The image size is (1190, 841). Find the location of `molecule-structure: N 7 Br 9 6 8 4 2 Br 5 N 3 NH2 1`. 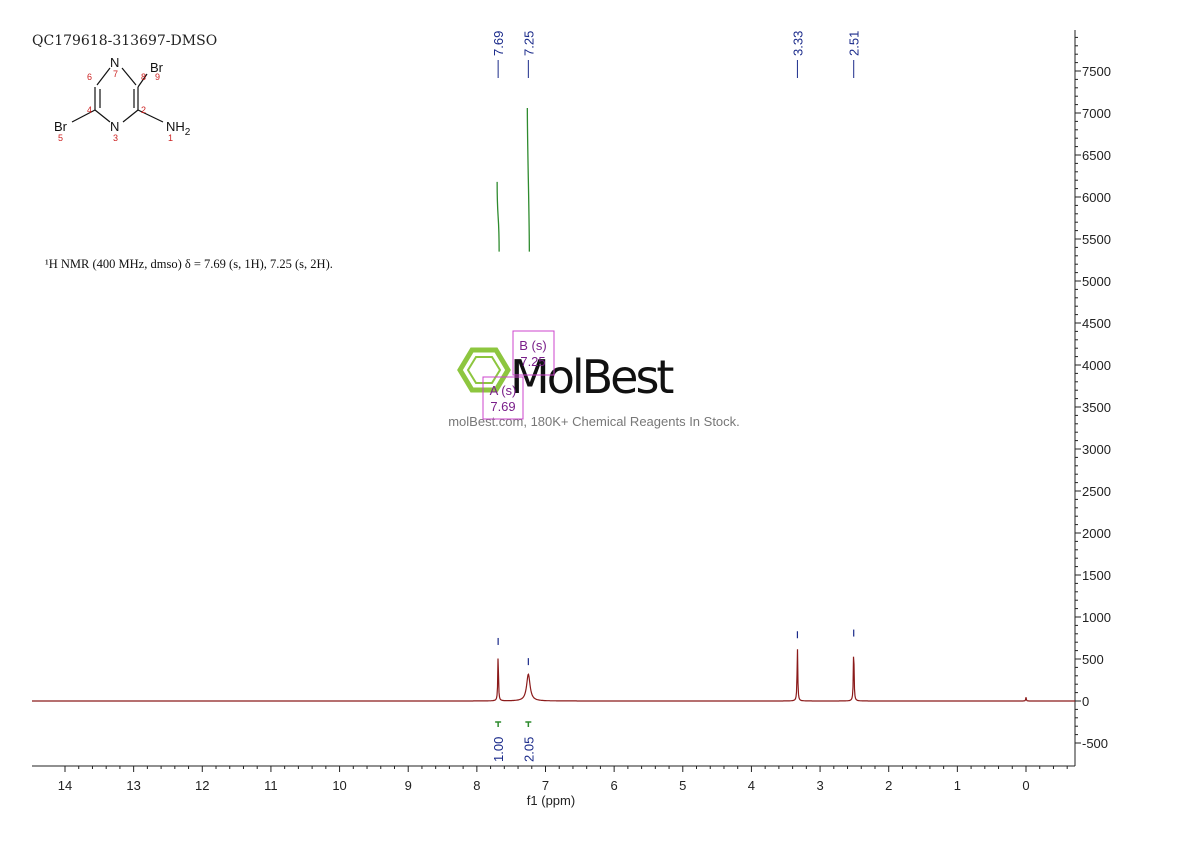

molecule-structure: N 7 Br 9 6 8 4 2 Br 5 N 3 NH2 1 is located at coordinates (122, 99).